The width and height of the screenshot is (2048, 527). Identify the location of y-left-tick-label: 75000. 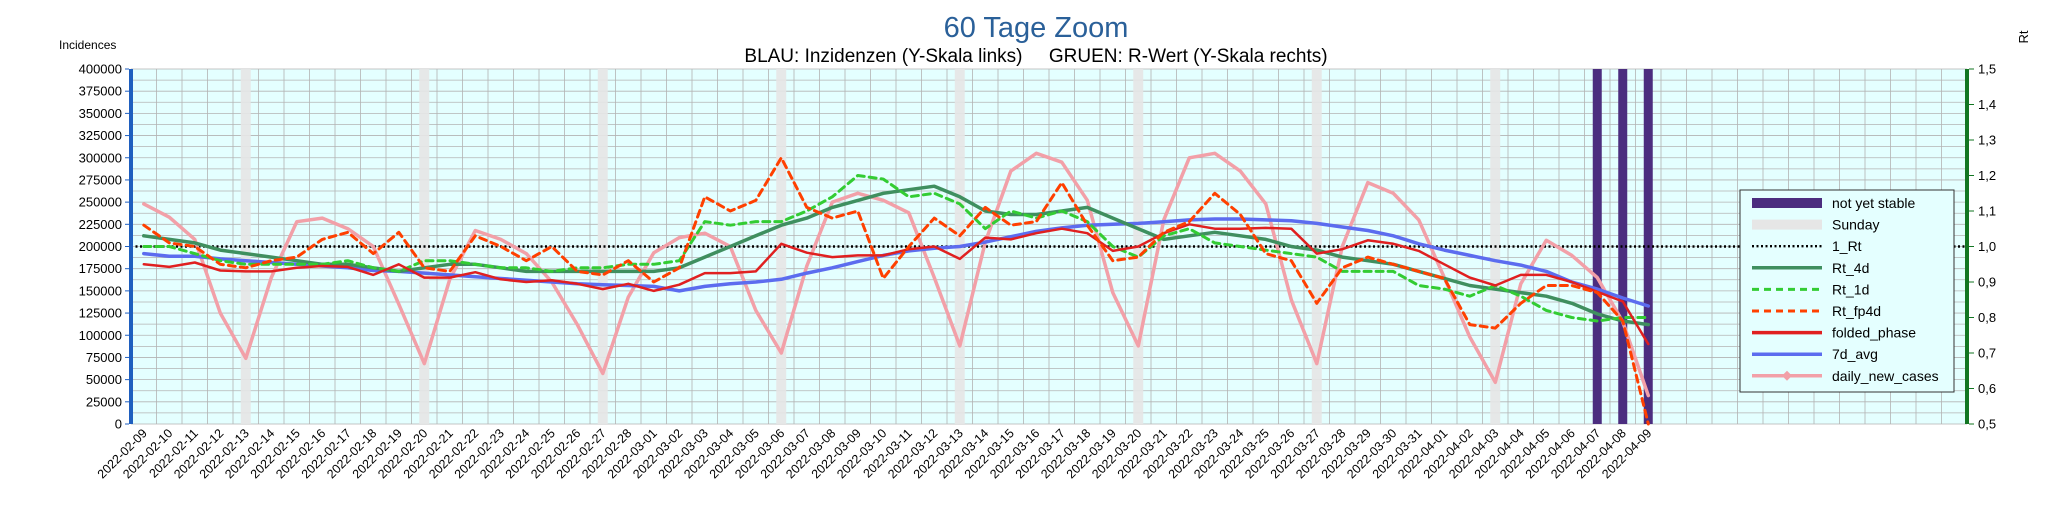
(104, 357).